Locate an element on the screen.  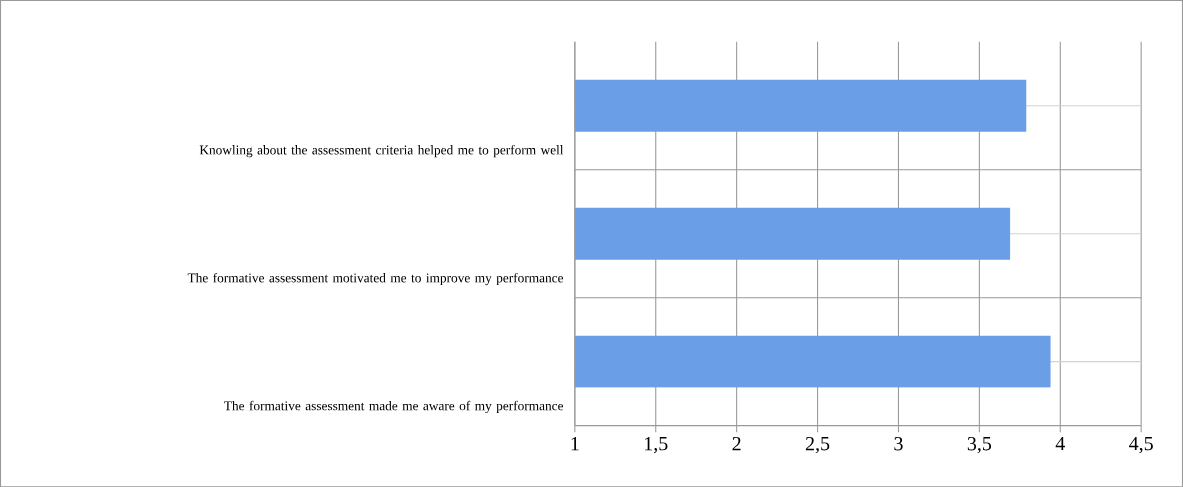
y-tick-label: The formative assessment motivated me to improve my performance is located at coordinates (375, 278).